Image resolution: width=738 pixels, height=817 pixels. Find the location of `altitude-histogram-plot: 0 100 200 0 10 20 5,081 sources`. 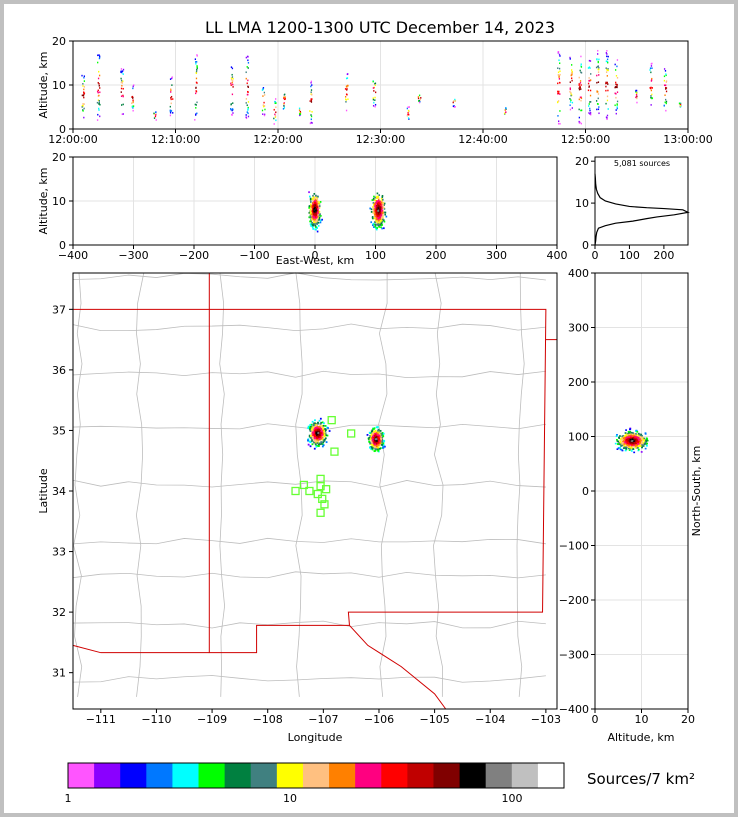

altitude-histogram-plot: 0 100 200 0 10 20 5,081 sources is located at coordinates (632, 208).